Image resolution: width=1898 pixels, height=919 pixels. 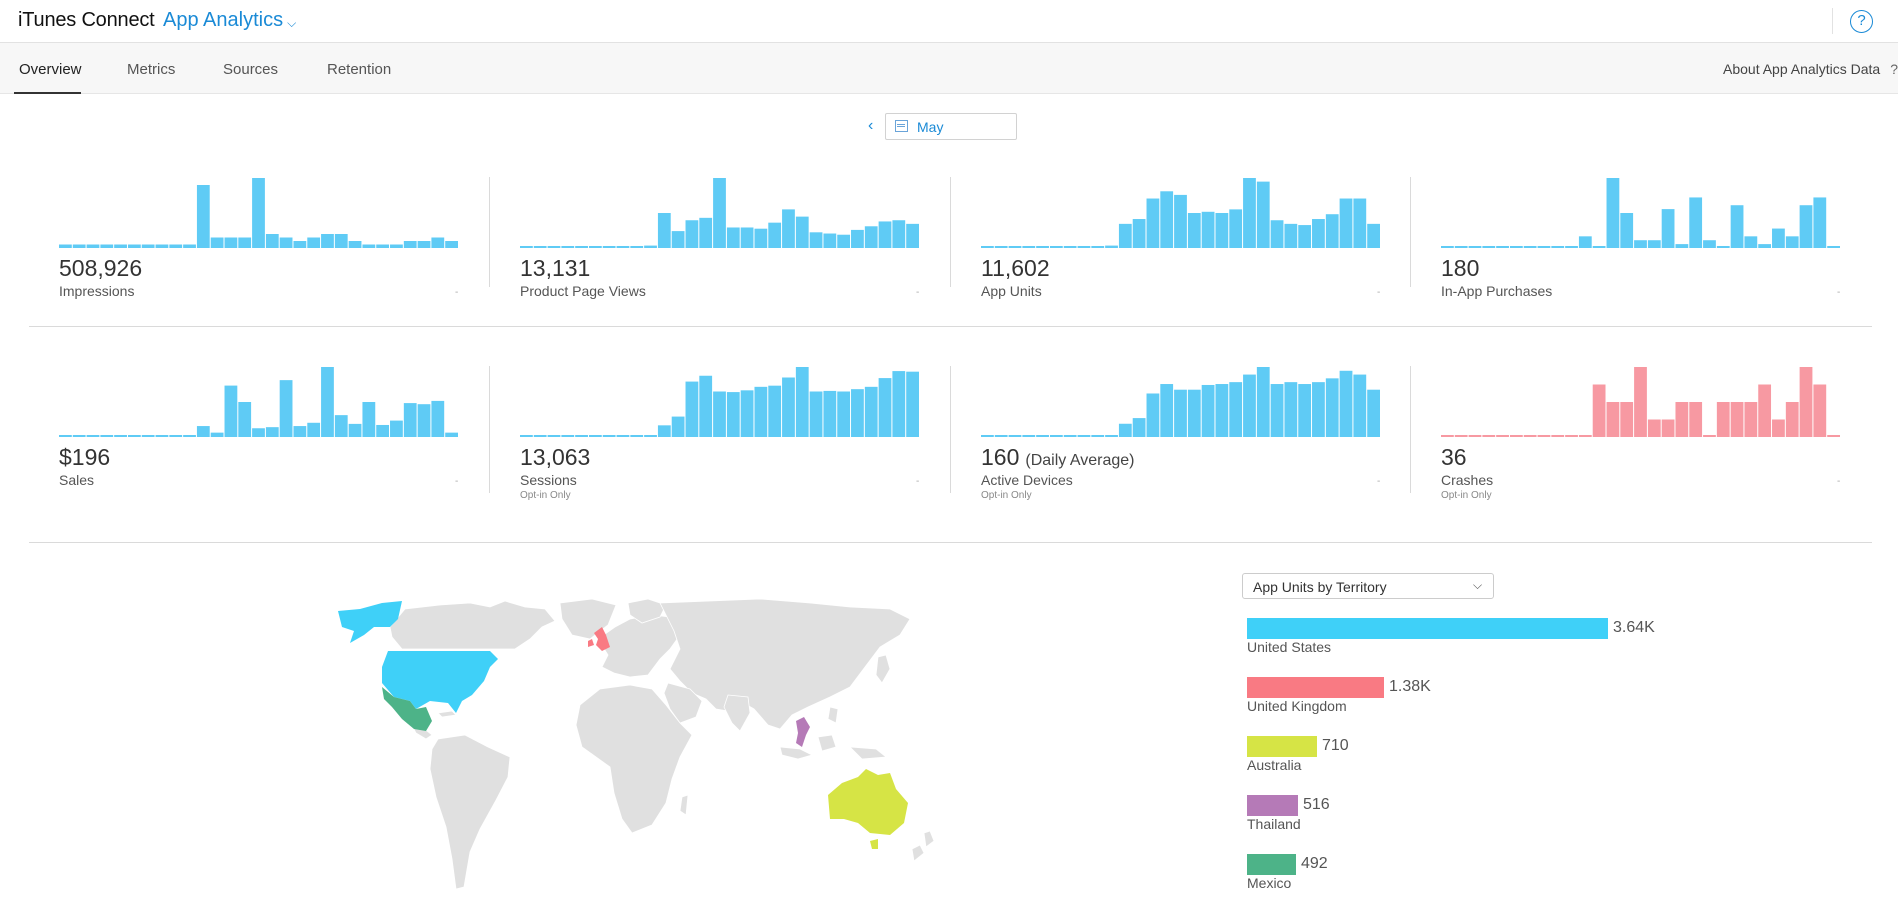 I want to click on metric-name: Crashes, so click(x=1467, y=480).